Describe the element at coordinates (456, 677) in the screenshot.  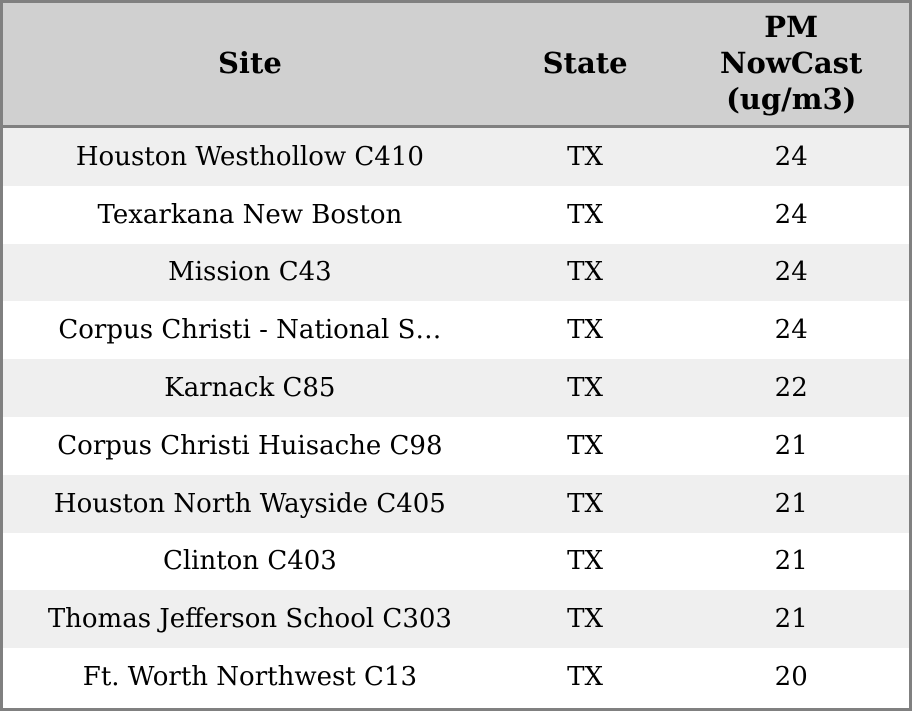
I see `table-row: Ft. Worth Northwest C13 TX 20` at that location.